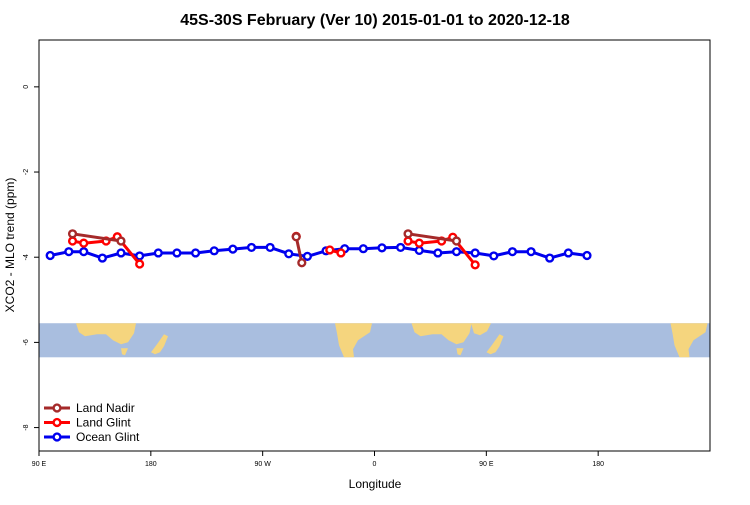 This screenshot has height=505, width=750. What do you see at coordinates (375, 464) in the screenshot?
I see `x-tick-label: 0` at bounding box center [375, 464].